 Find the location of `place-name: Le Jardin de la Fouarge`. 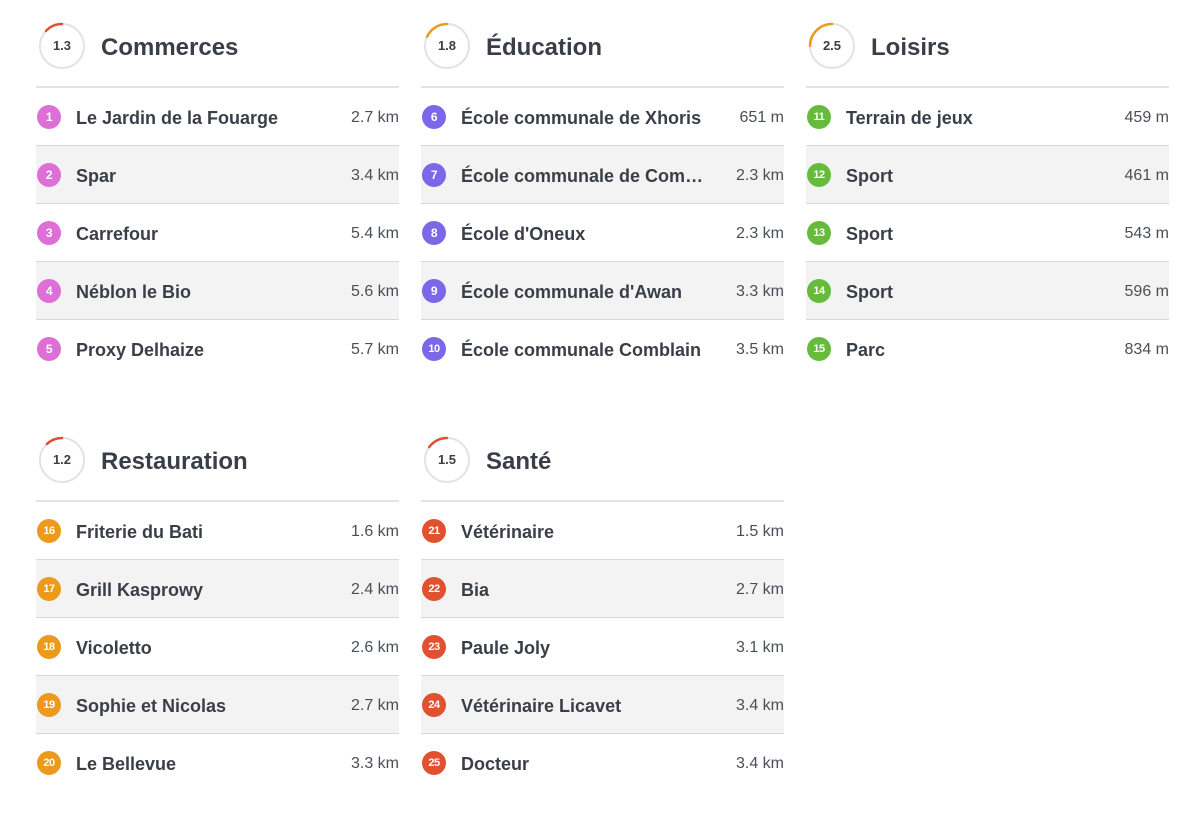

place-name: Le Jardin de la Fouarge is located at coordinates (177, 118).